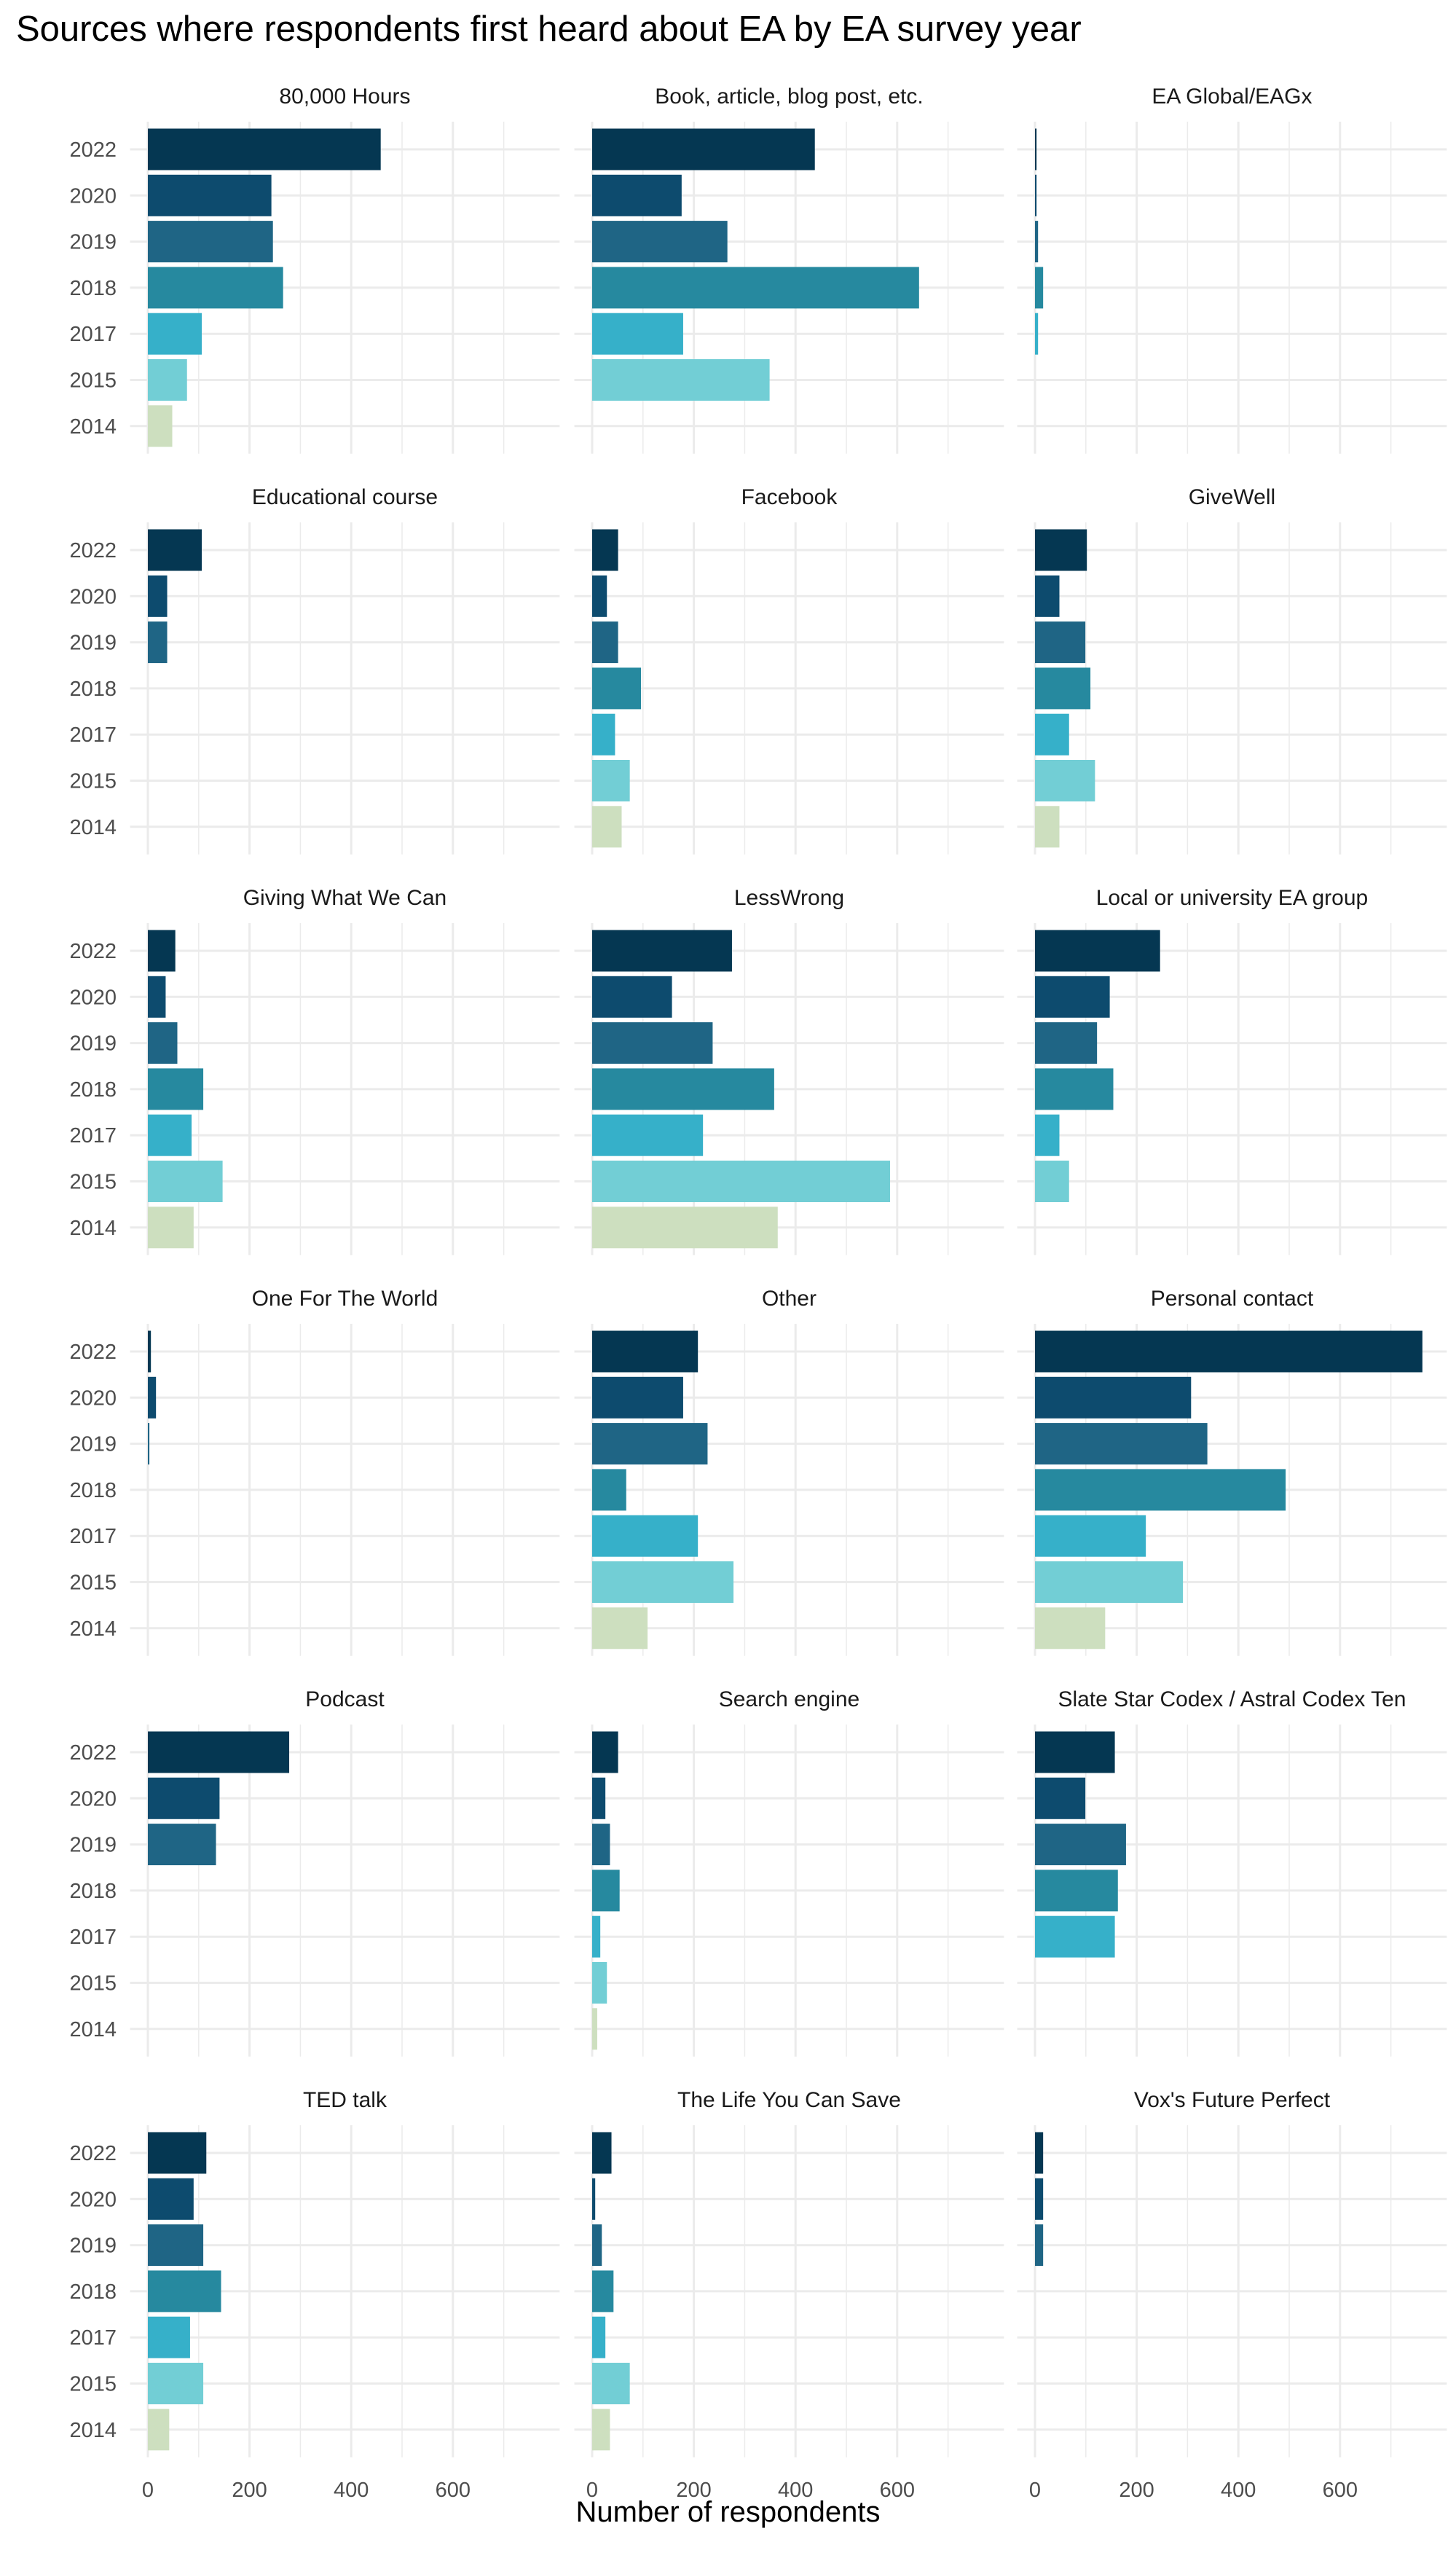  Describe the element at coordinates (728, 2512) in the screenshot. I see `x-axis-label: Number of respondents` at that location.